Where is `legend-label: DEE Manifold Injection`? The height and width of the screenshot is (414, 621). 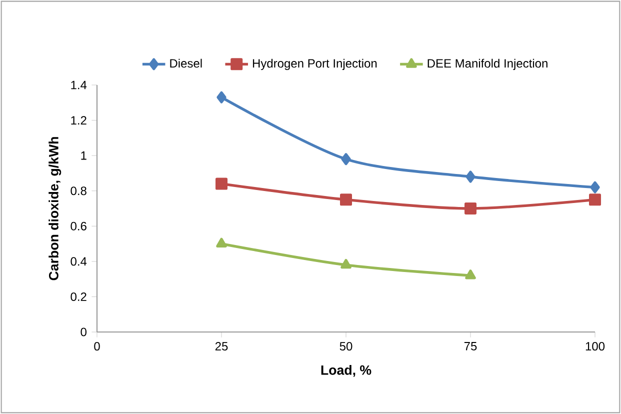
legend-label: DEE Manifold Injection is located at coordinates (488, 64).